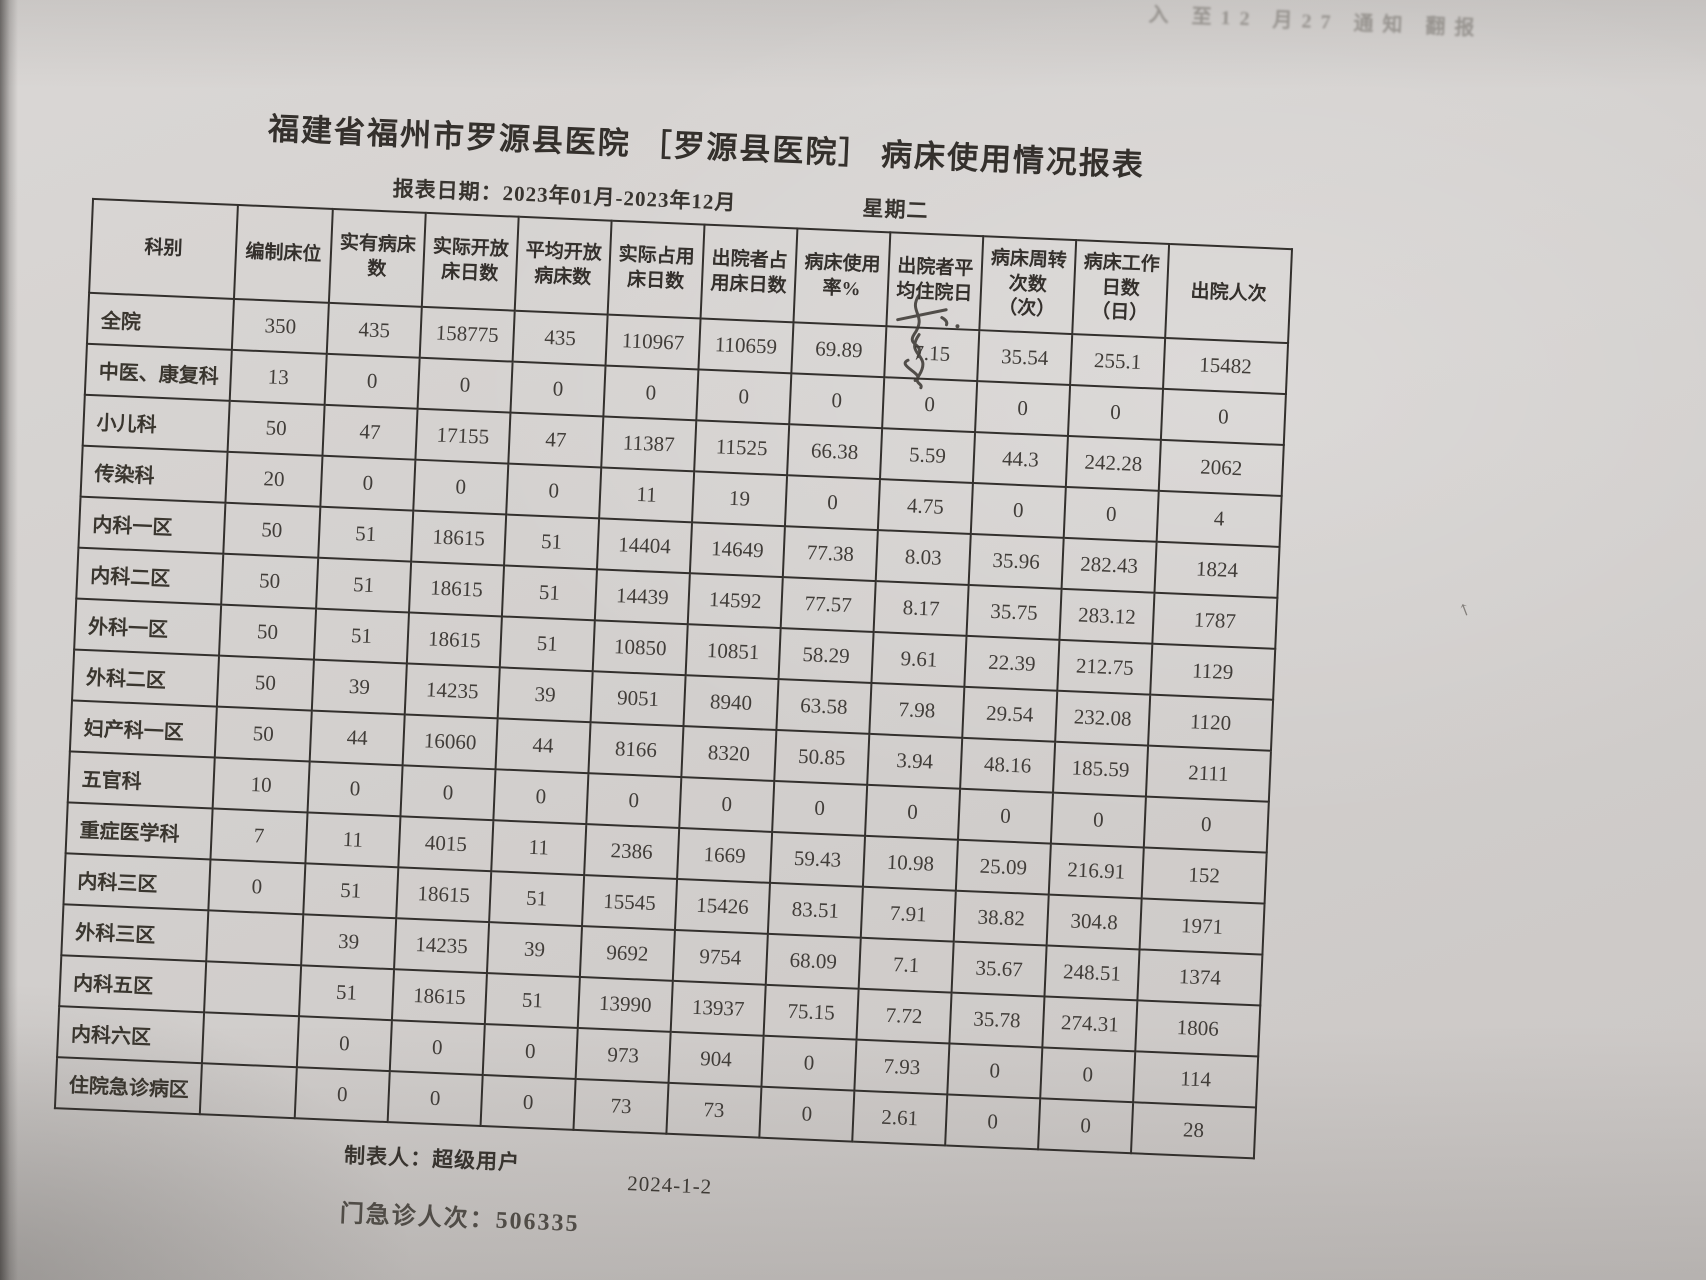  Describe the element at coordinates (1028, 285) in the screenshot. I see `column-header: 病床周转次数（次）` at that location.